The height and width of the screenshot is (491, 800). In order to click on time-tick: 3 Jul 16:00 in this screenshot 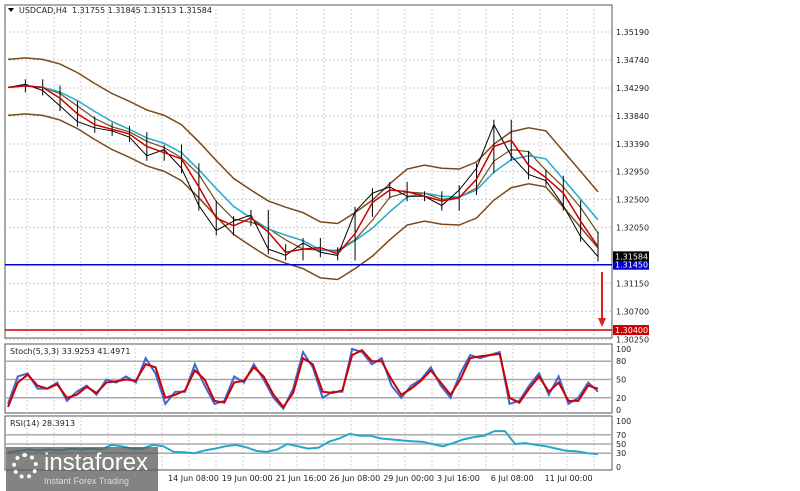, I will do `click(458, 478)`.